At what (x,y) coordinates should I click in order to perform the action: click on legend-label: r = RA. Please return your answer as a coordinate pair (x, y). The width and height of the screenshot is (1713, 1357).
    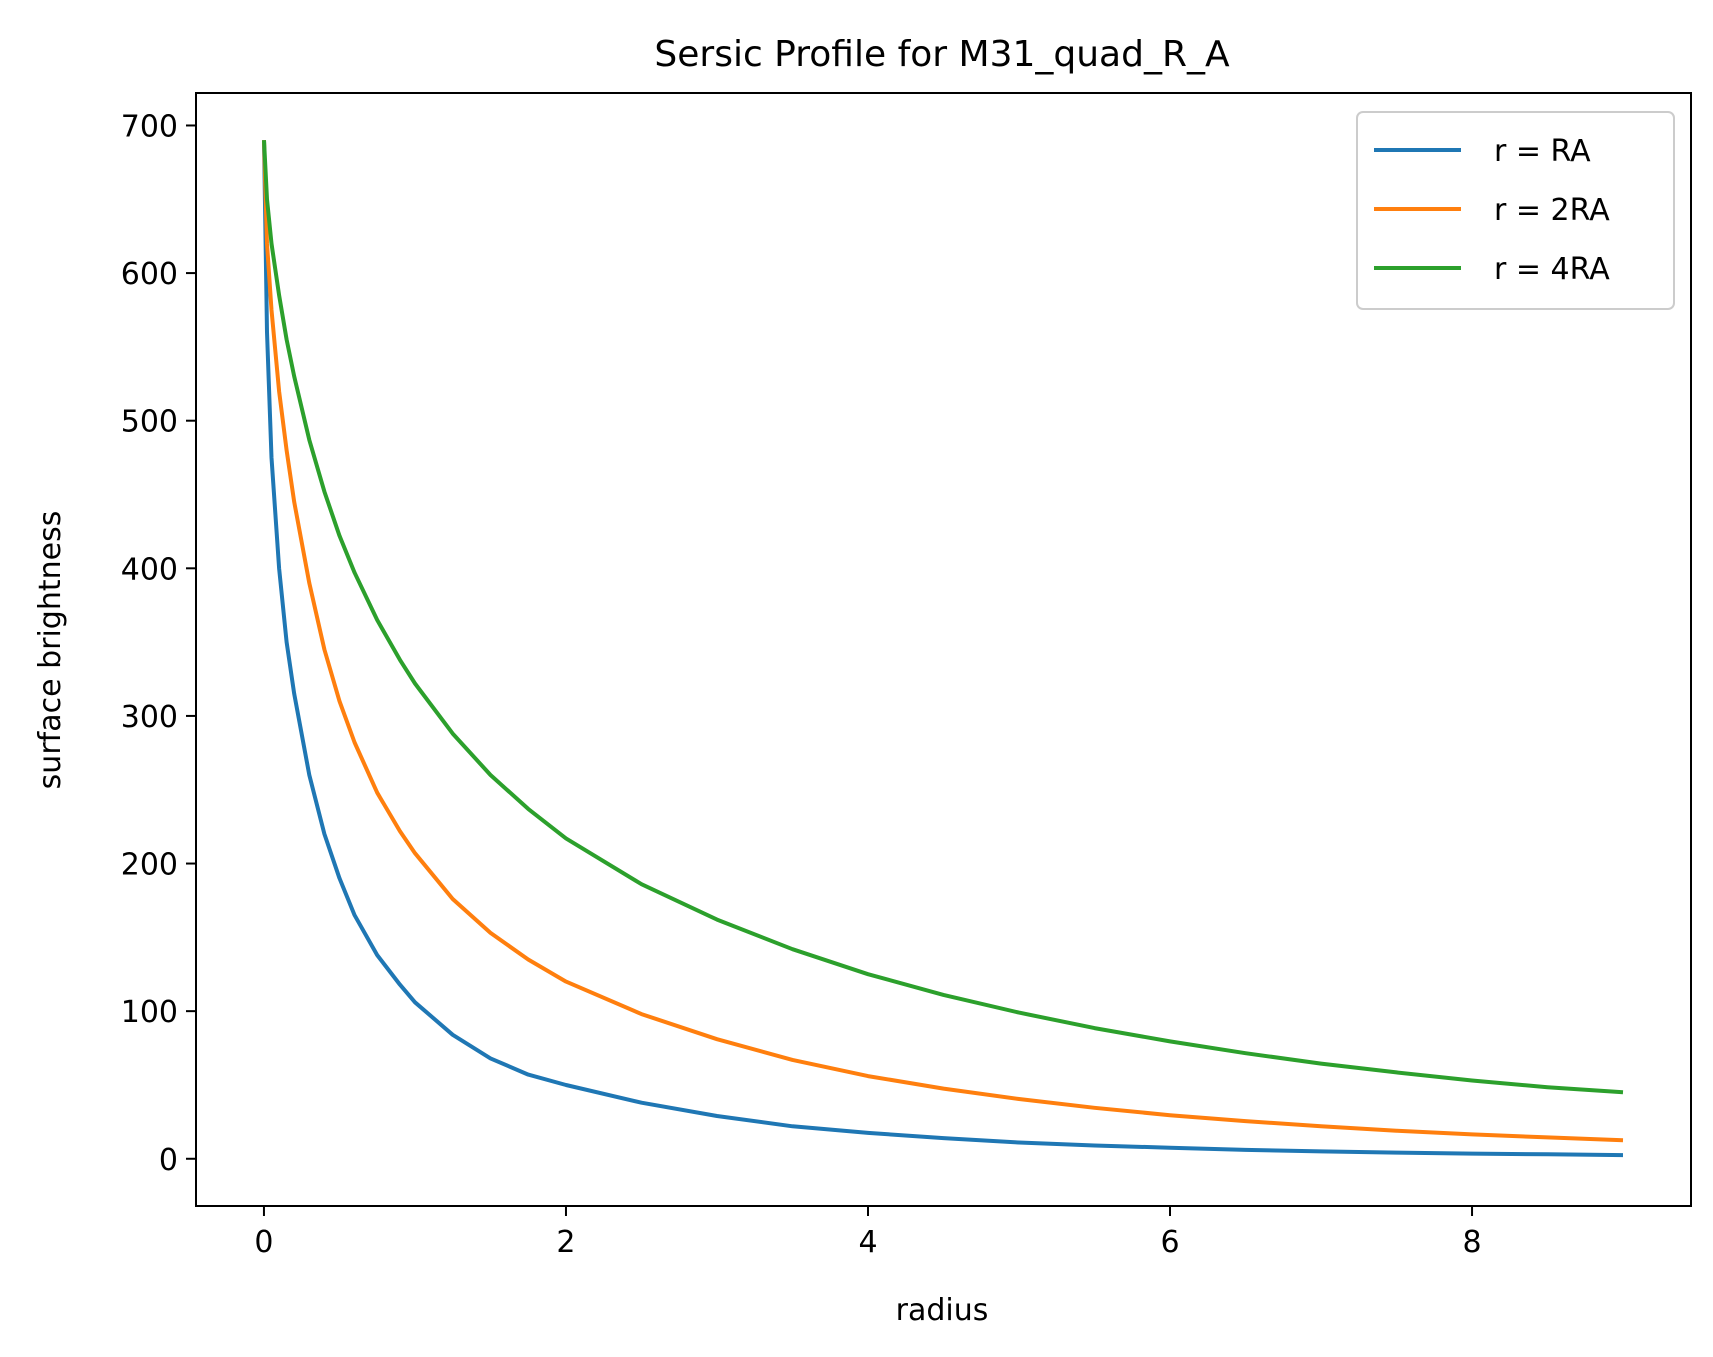
    Looking at the image, I should click on (1542, 151).